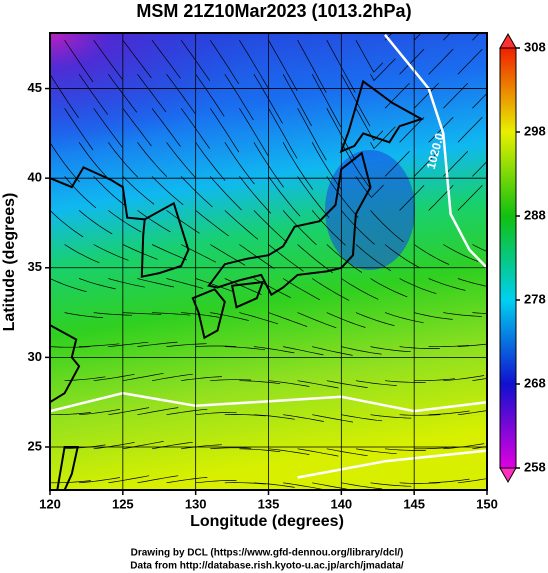 The width and height of the screenshot is (548, 573). What do you see at coordinates (508, 40) in the screenshot?
I see `colorbar-extend` at bounding box center [508, 40].